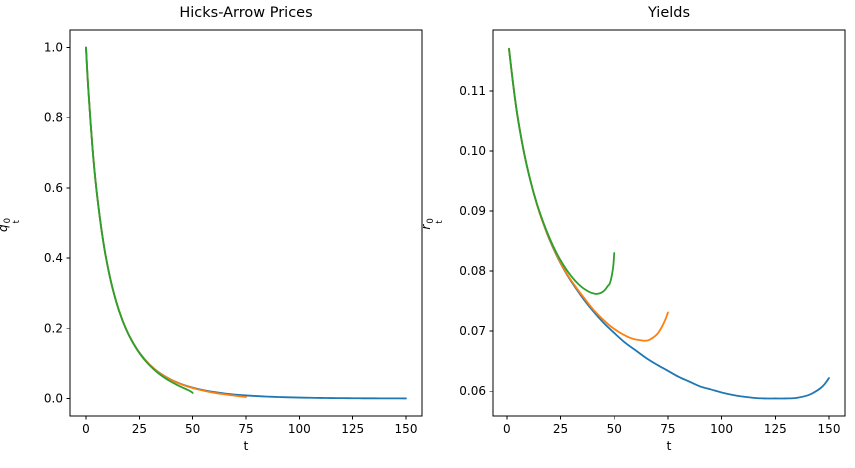  Describe the element at coordinates (53, 48) in the screenshot. I see `y-tick-label: 1.0` at that location.